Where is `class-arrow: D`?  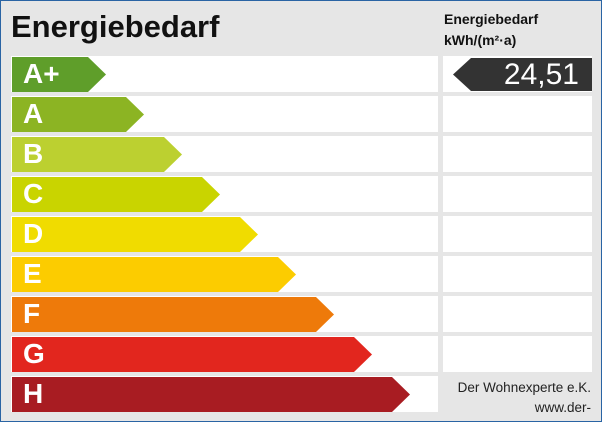 class-arrow: D is located at coordinates (135, 234).